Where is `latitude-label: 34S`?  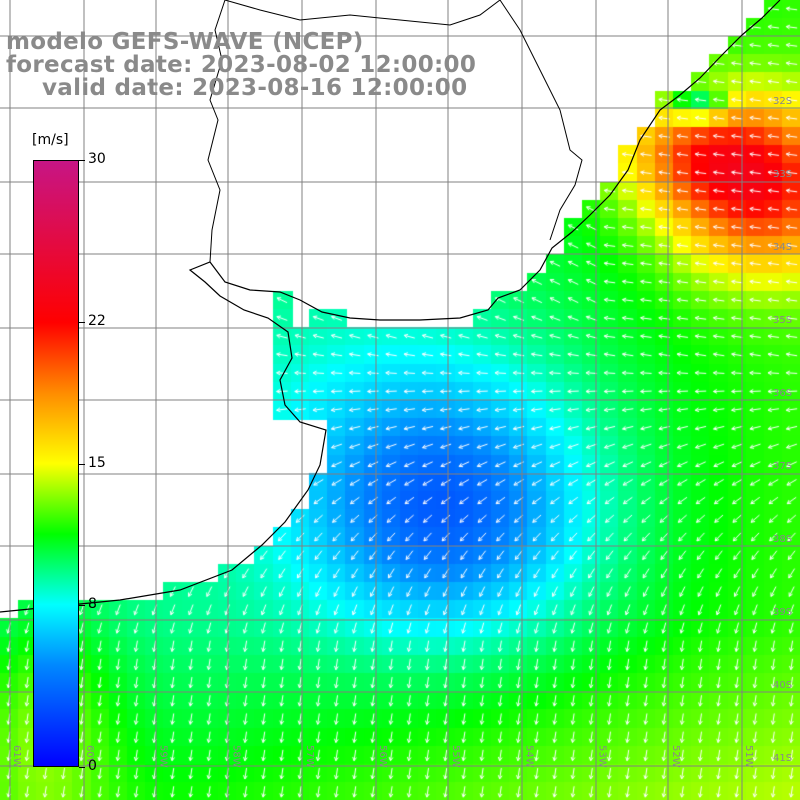
latitude-label: 34S is located at coordinates (782, 247).